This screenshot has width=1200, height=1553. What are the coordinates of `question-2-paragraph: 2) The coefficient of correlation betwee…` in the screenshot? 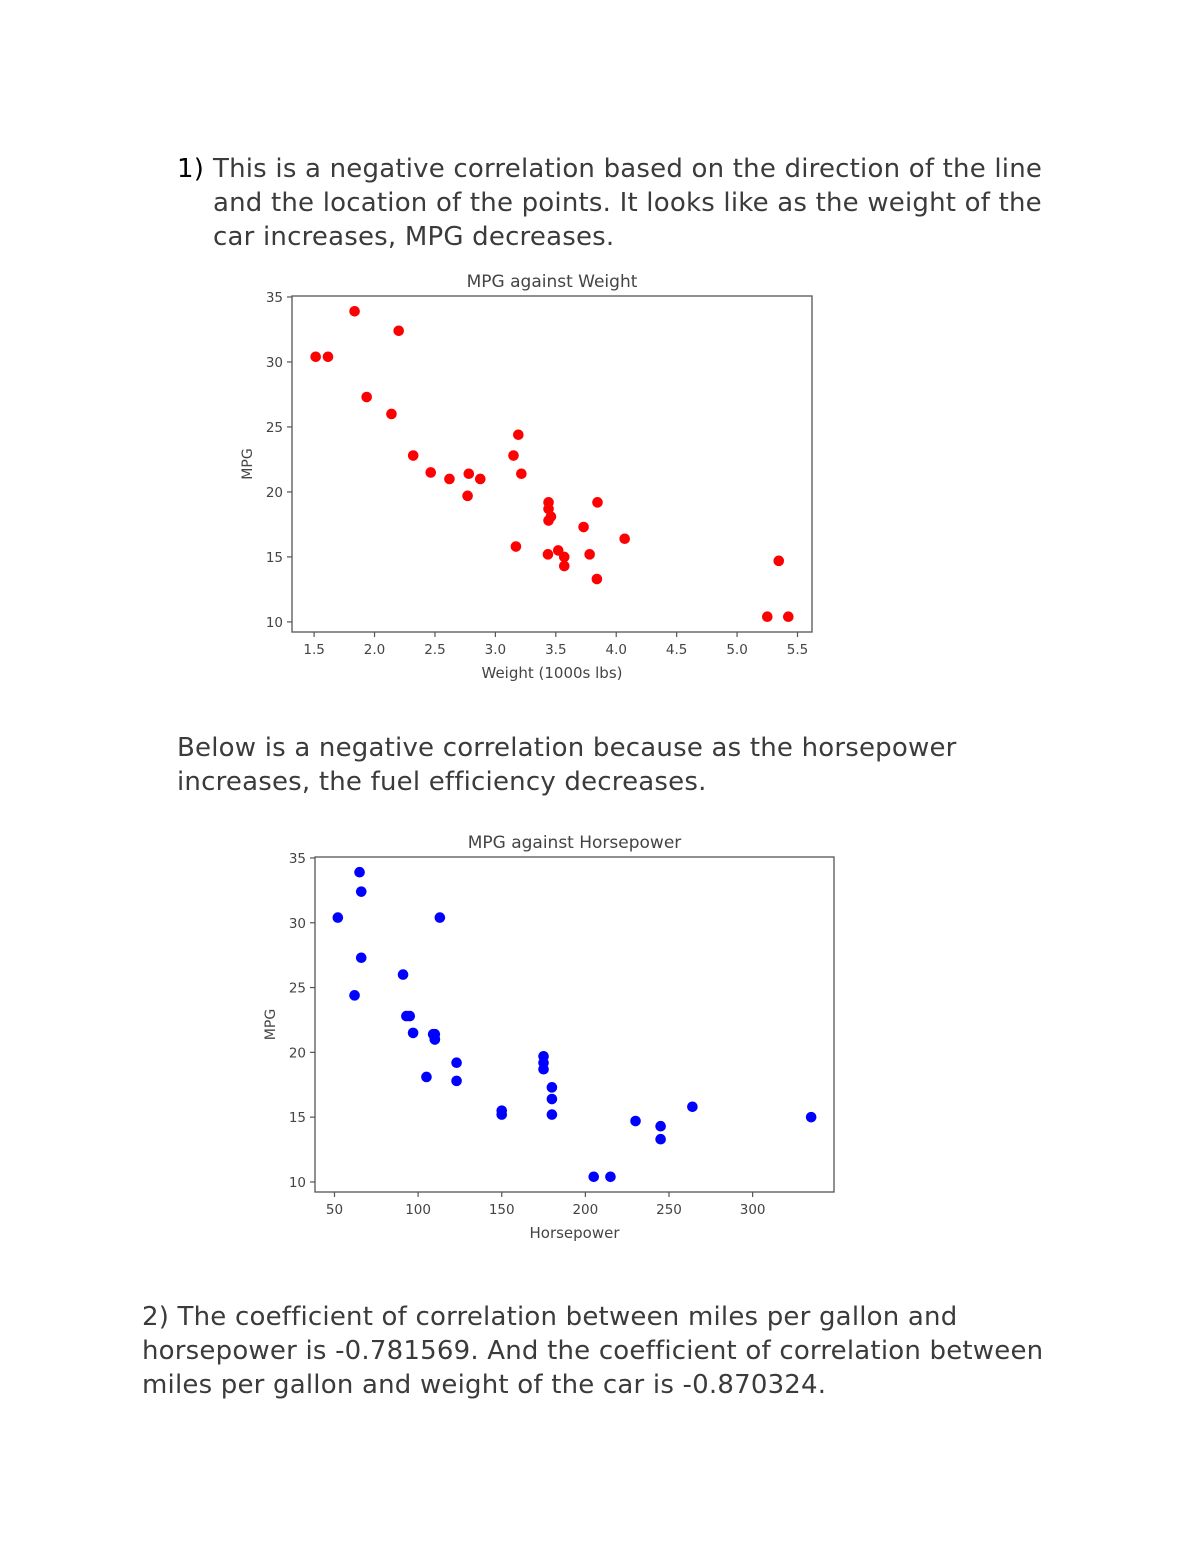 It's located at (593, 1351).